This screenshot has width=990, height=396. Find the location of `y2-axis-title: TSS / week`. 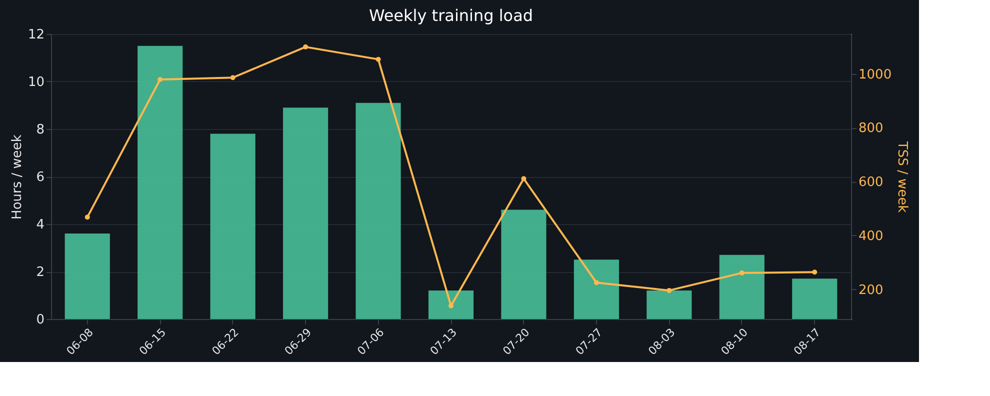

y2-axis-title: TSS / week is located at coordinates (902, 177).